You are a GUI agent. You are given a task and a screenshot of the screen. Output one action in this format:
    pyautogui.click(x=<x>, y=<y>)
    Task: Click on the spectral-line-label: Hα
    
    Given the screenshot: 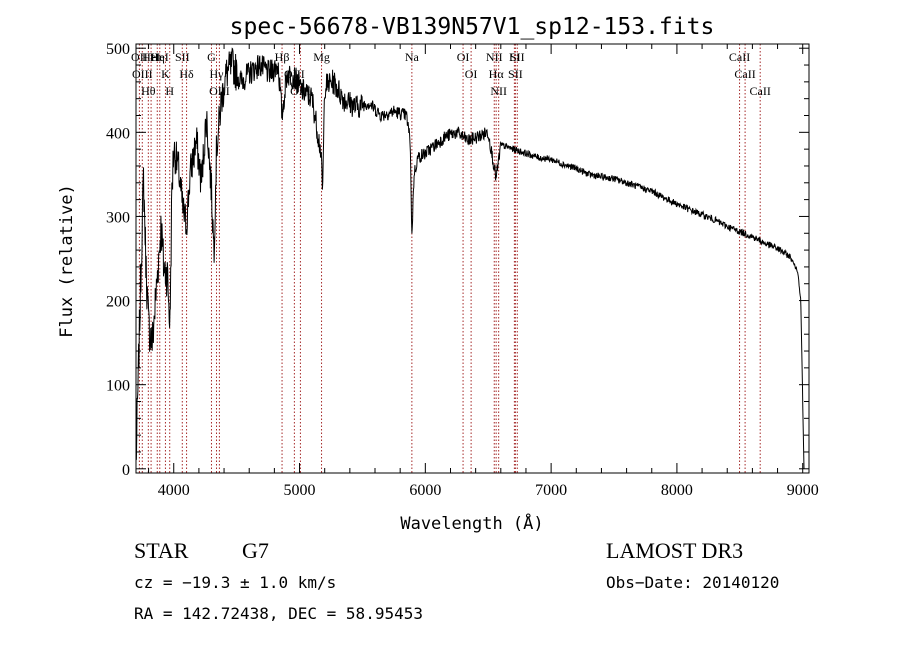 What is the action you would take?
    pyautogui.click(x=497, y=74)
    